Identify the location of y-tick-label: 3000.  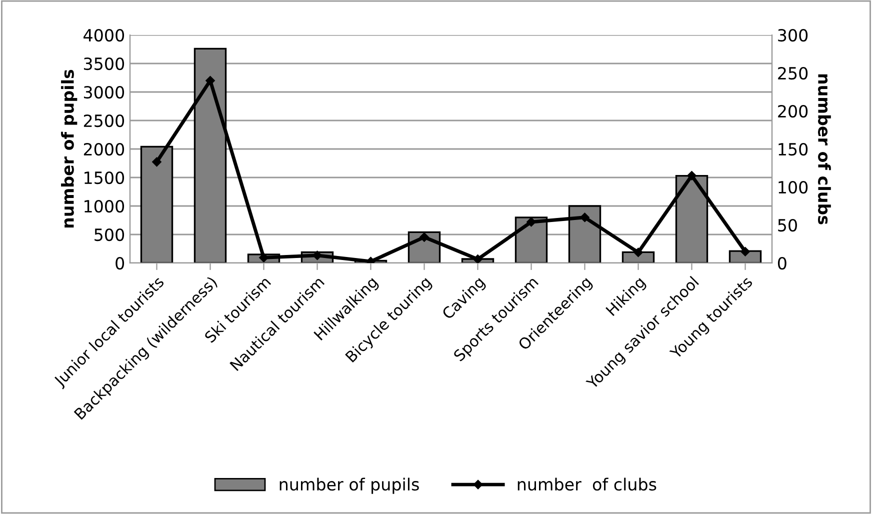
(104, 92).